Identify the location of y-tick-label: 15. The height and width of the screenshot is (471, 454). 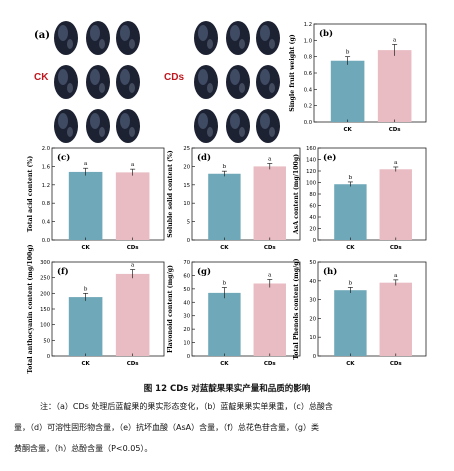
(186, 186).